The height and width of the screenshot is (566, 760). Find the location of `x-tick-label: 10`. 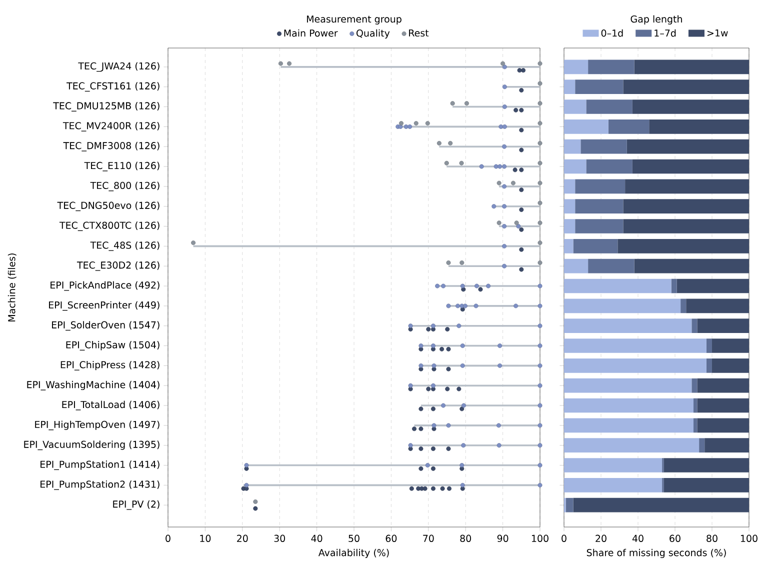

x-tick-label: 10 is located at coordinates (205, 538).